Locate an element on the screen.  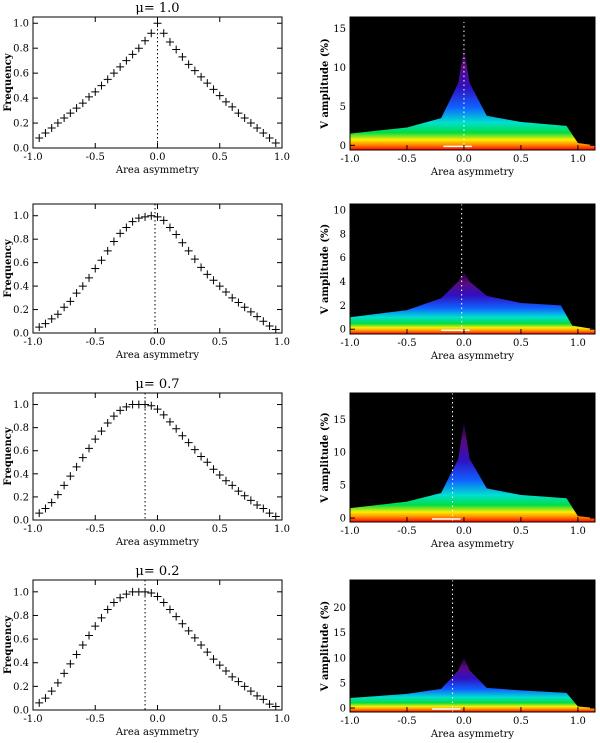
y-tick-label: 0.8 is located at coordinates (21, 428).